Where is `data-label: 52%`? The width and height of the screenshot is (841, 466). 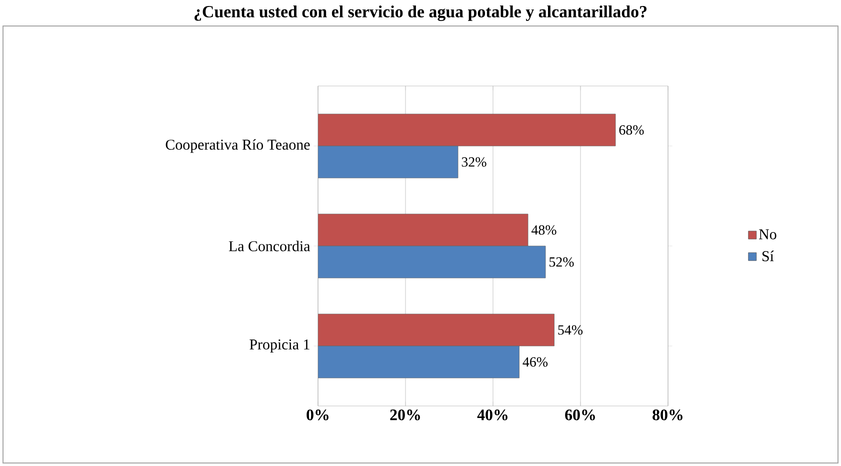 data-label: 52% is located at coordinates (562, 262).